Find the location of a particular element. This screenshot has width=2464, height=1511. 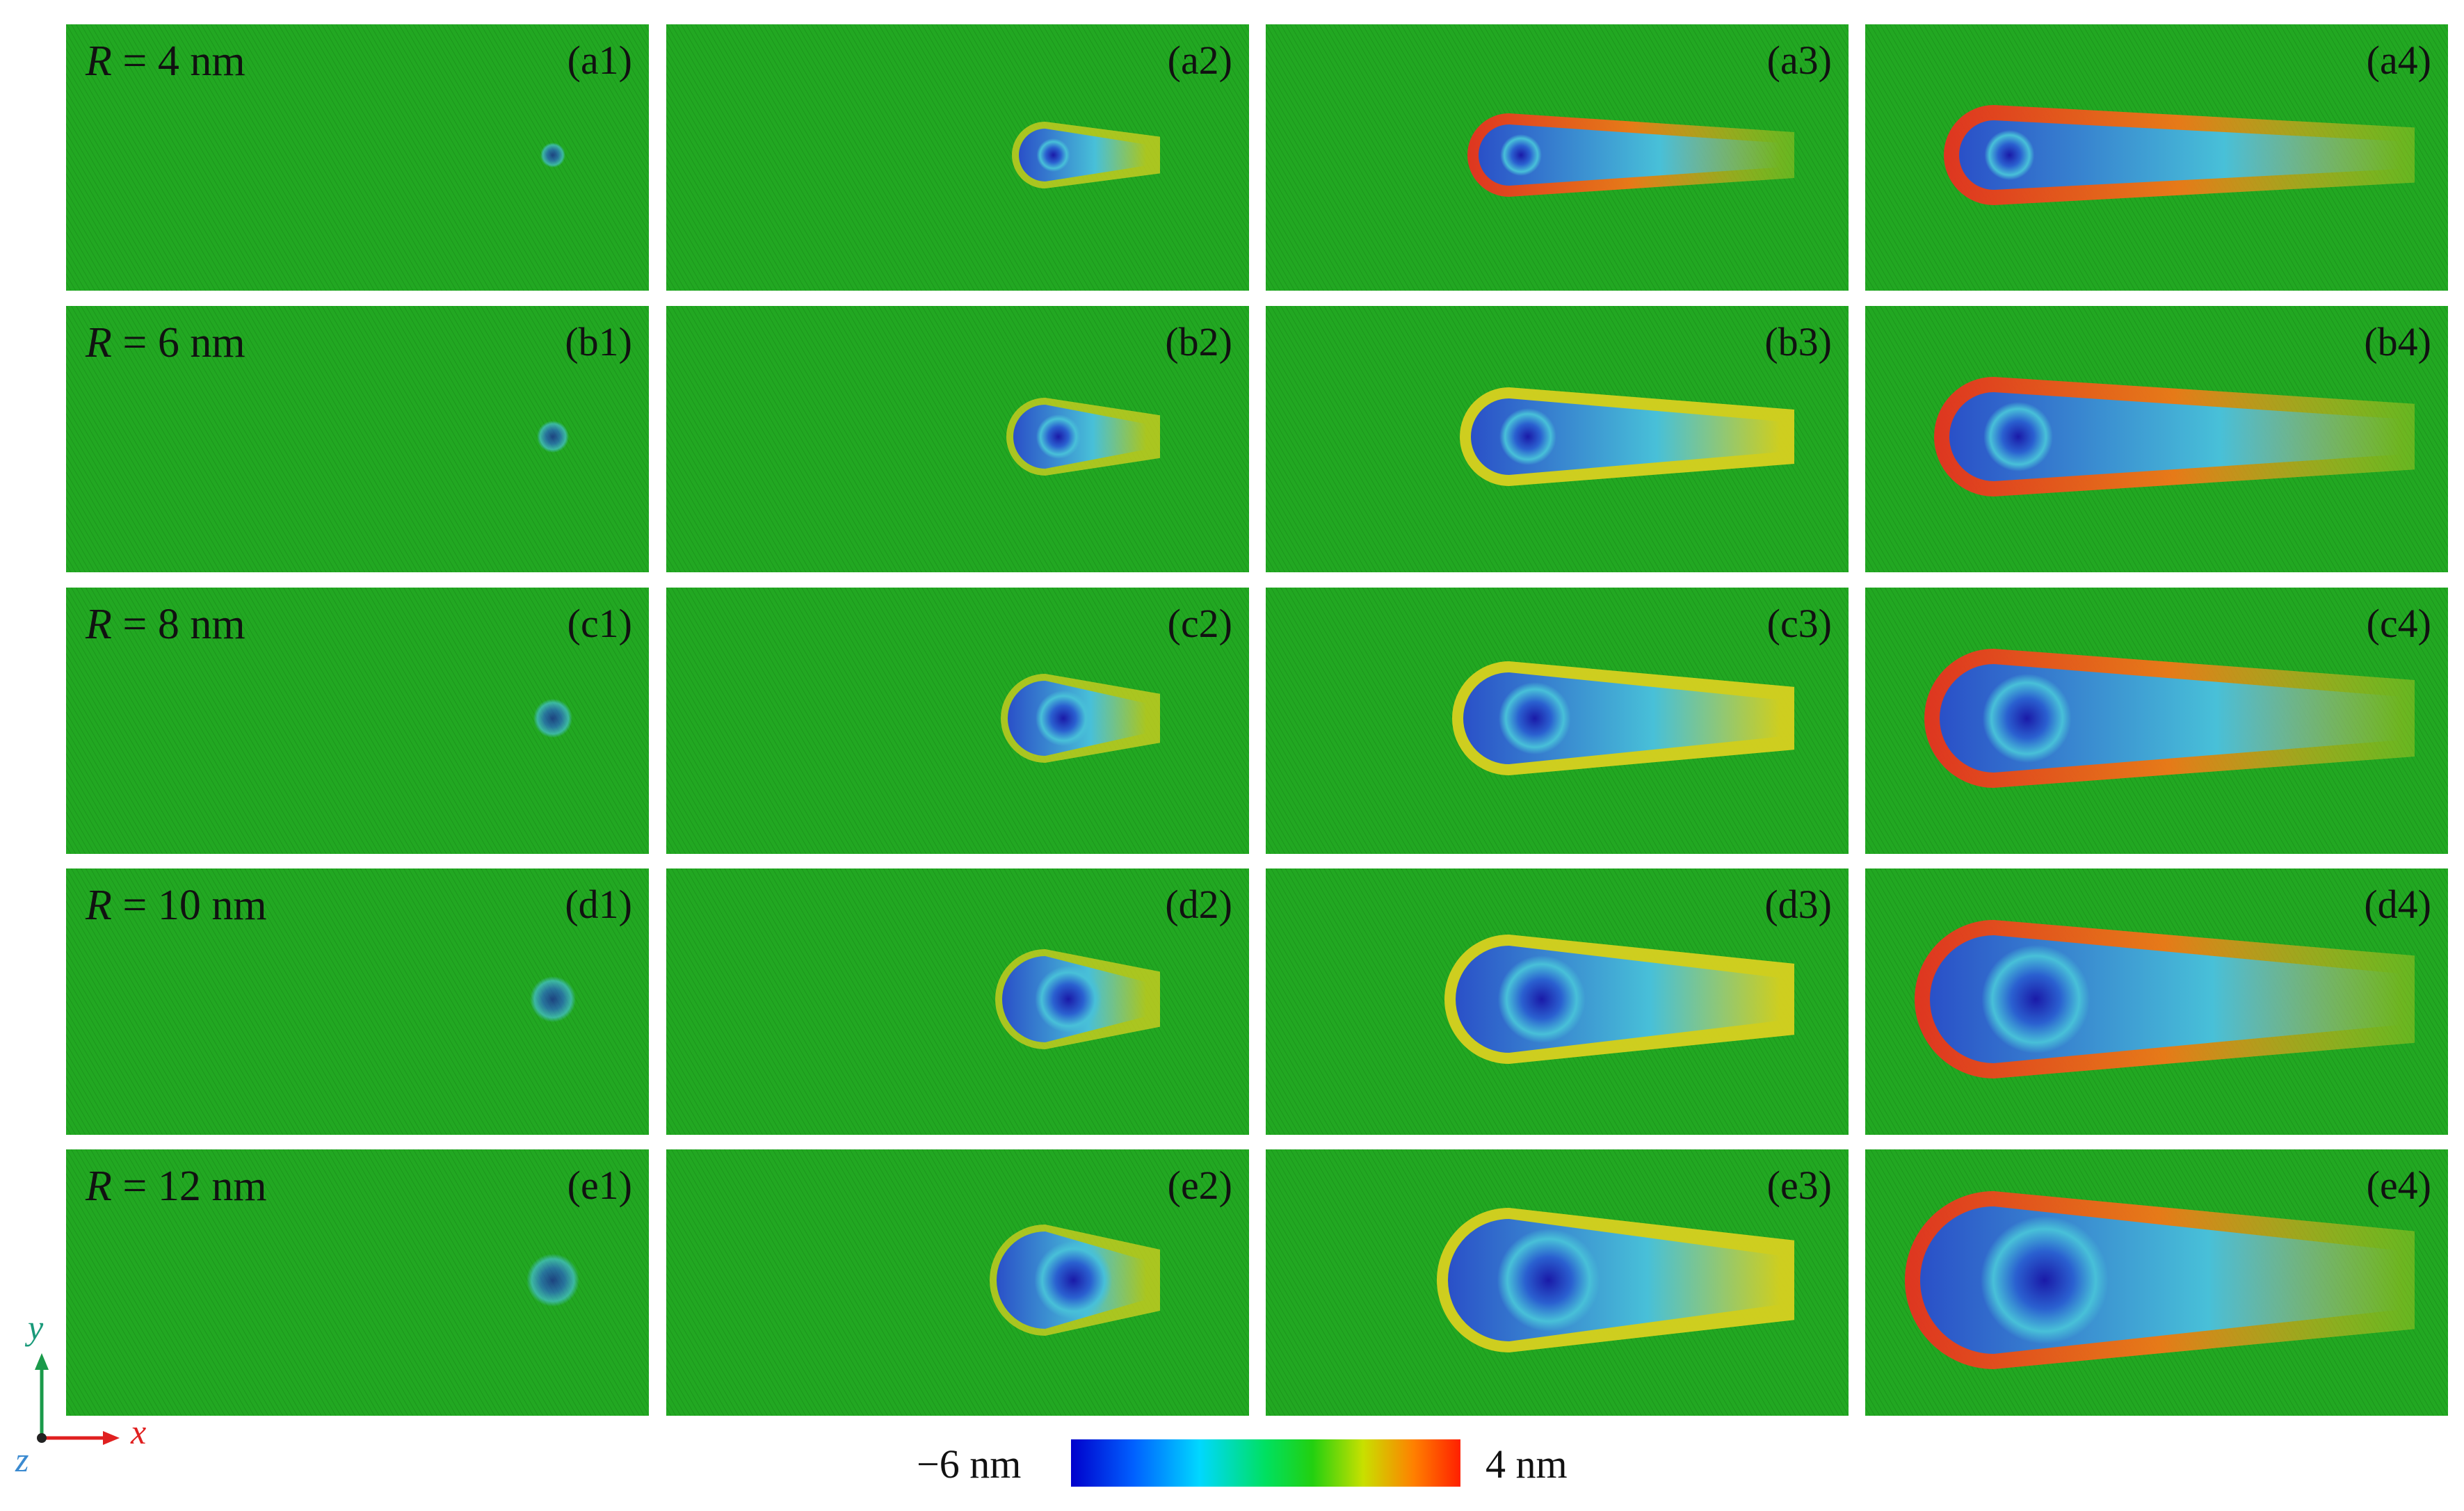

y-axis-label: y is located at coordinates (36, 1327).